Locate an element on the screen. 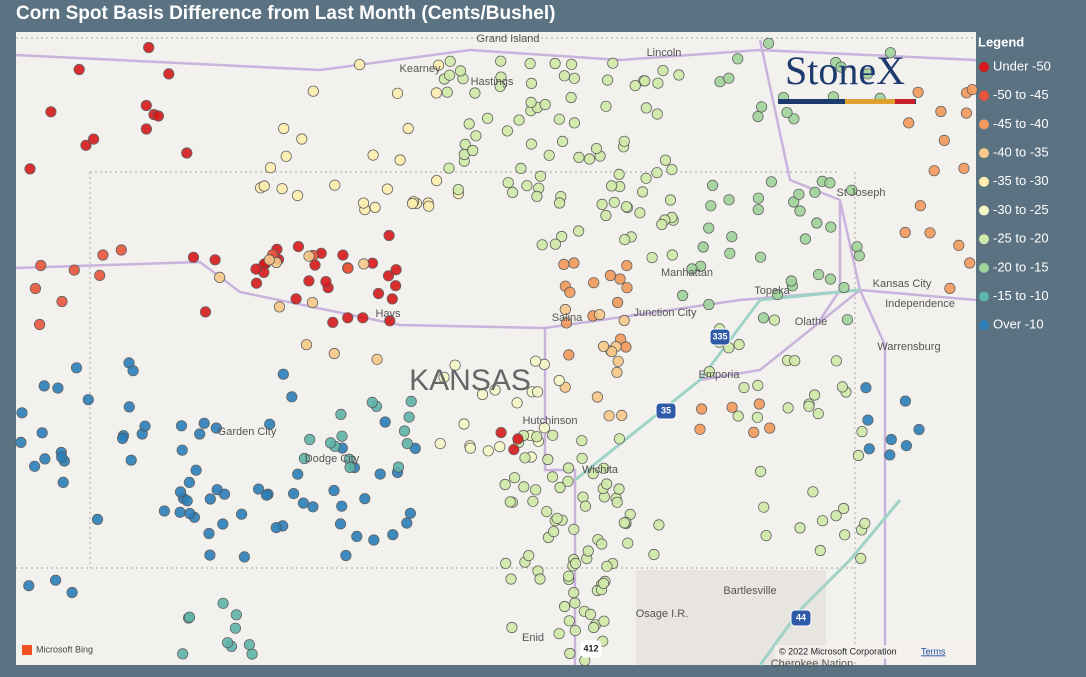  place-label: Independence is located at coordinates (920, 304).